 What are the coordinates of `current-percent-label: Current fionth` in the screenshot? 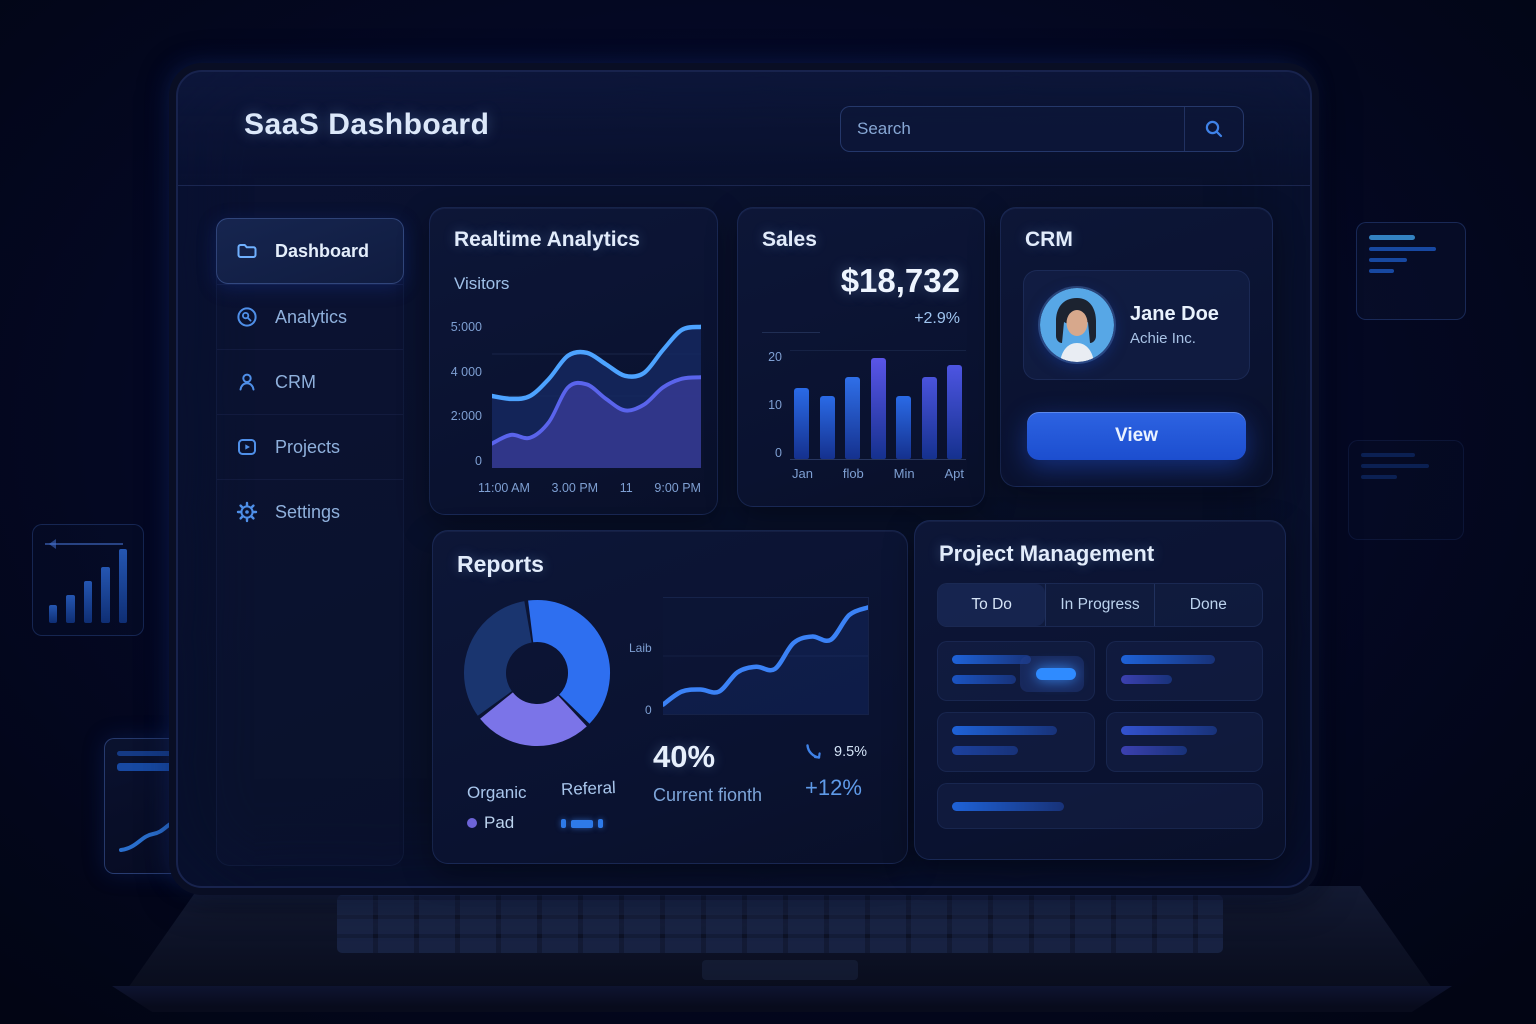 It's located at (708, 795).